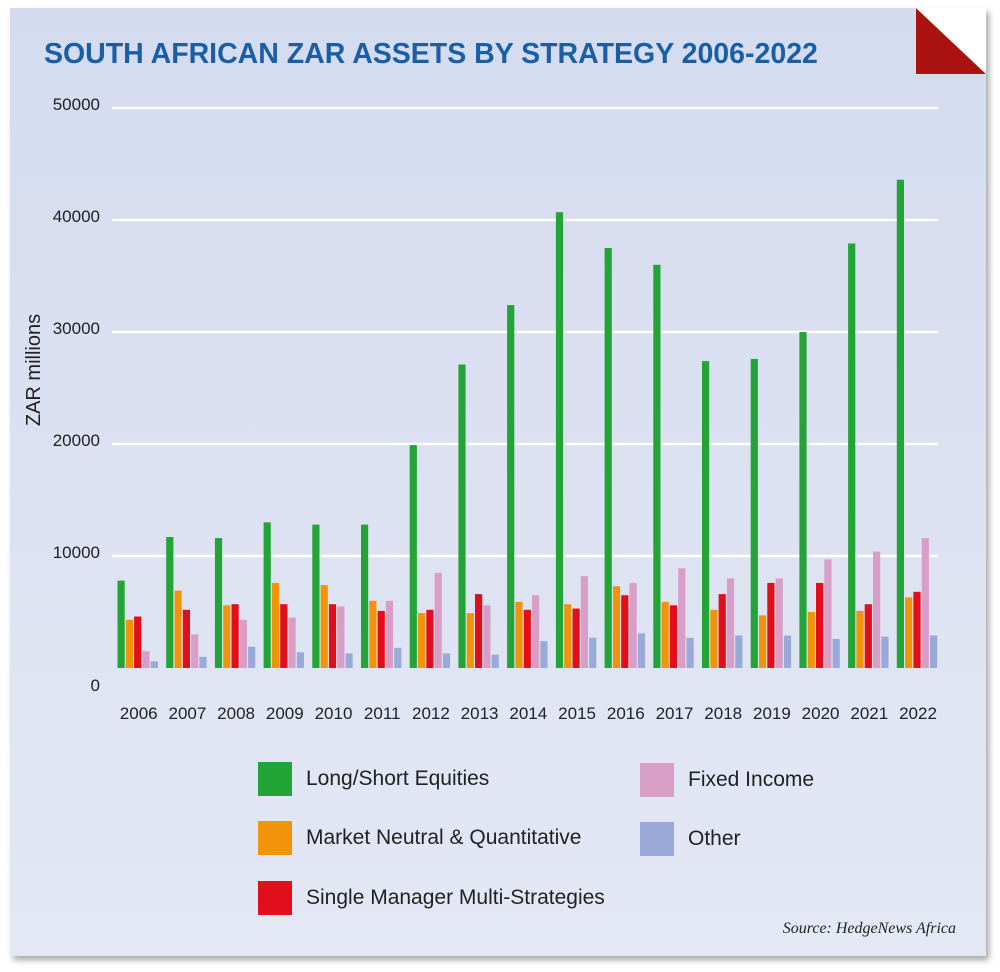  I want to click on x-tick-label: 2011, so click(382, 713).